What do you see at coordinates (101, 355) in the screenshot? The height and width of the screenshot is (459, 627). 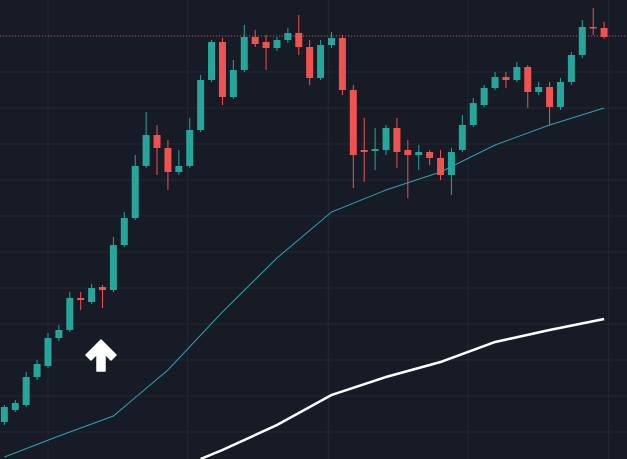 I see `arrow-icon` at bounding box center [101, 355].